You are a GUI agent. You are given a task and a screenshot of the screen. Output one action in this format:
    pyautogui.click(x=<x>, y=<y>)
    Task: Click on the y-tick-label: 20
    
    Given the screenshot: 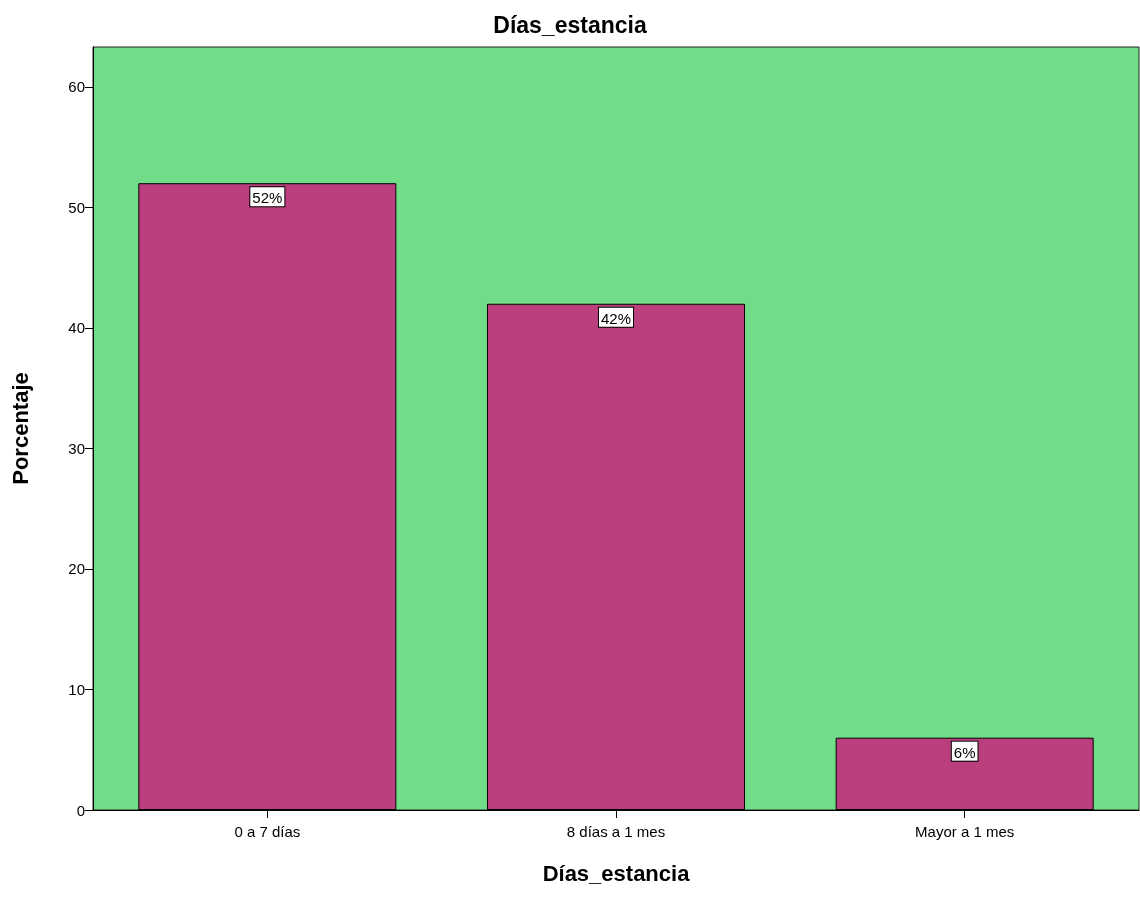 What is the action you would take?
    pyautogui.click(x=76, y=569)
    